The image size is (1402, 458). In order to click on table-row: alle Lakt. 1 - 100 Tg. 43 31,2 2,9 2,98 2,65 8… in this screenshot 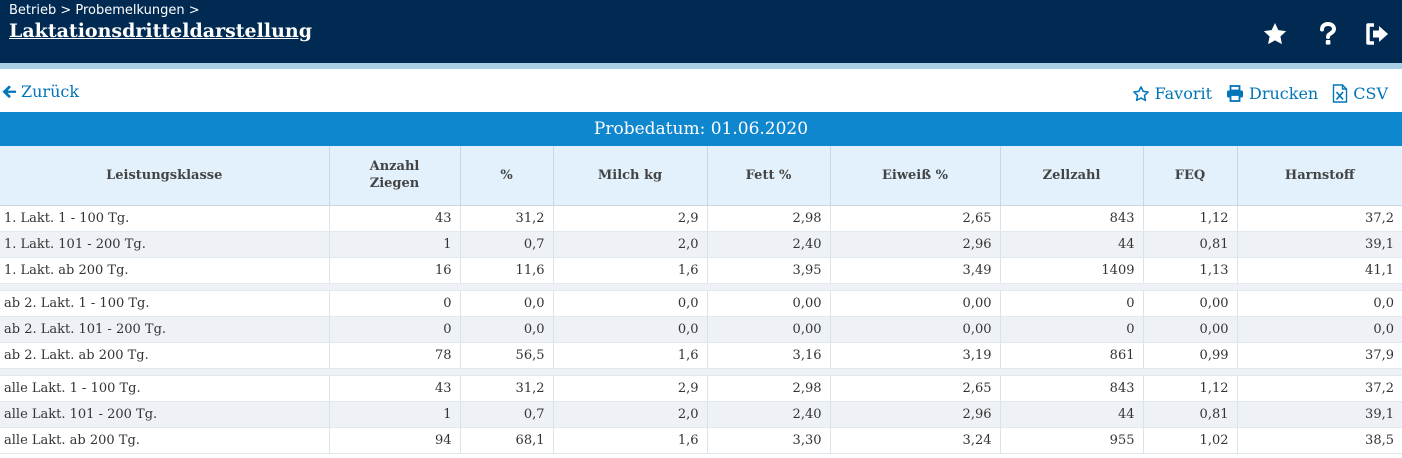, I will do `click(701, 388)`.